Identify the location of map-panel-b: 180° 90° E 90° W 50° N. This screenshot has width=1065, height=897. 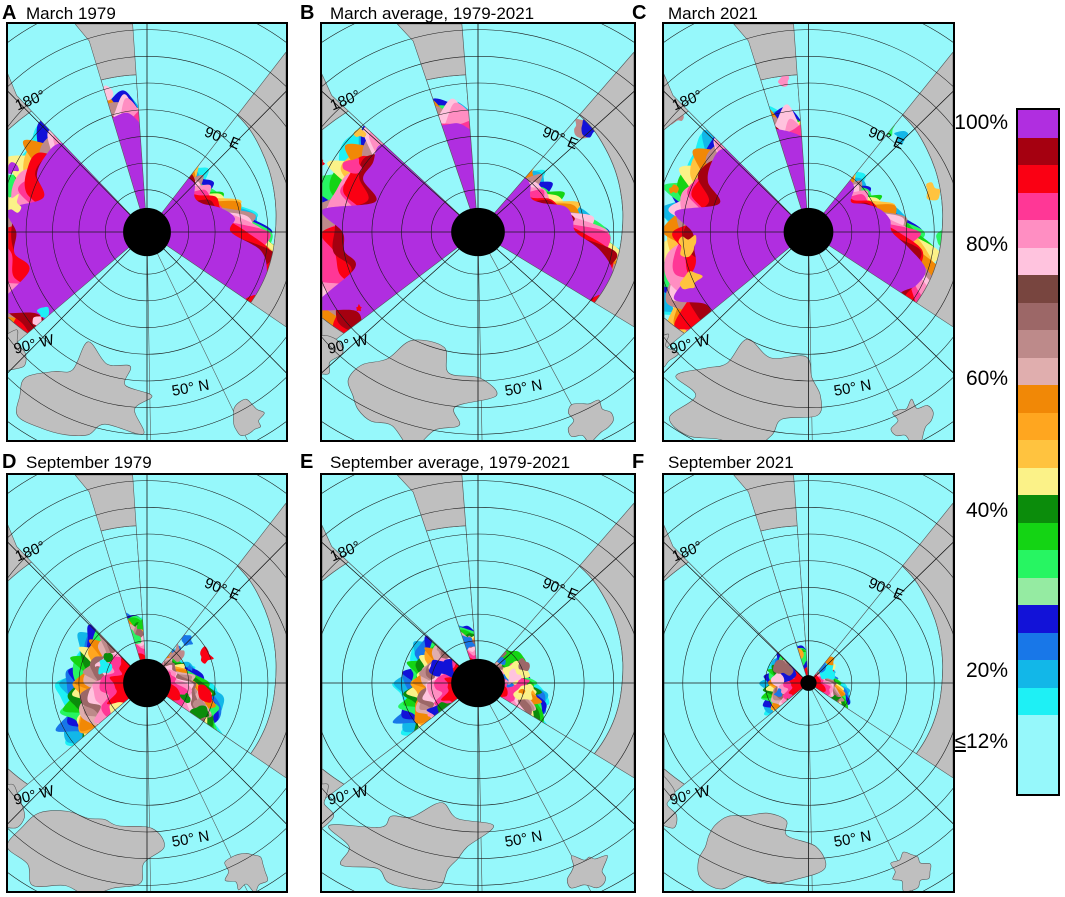
(478, 232).